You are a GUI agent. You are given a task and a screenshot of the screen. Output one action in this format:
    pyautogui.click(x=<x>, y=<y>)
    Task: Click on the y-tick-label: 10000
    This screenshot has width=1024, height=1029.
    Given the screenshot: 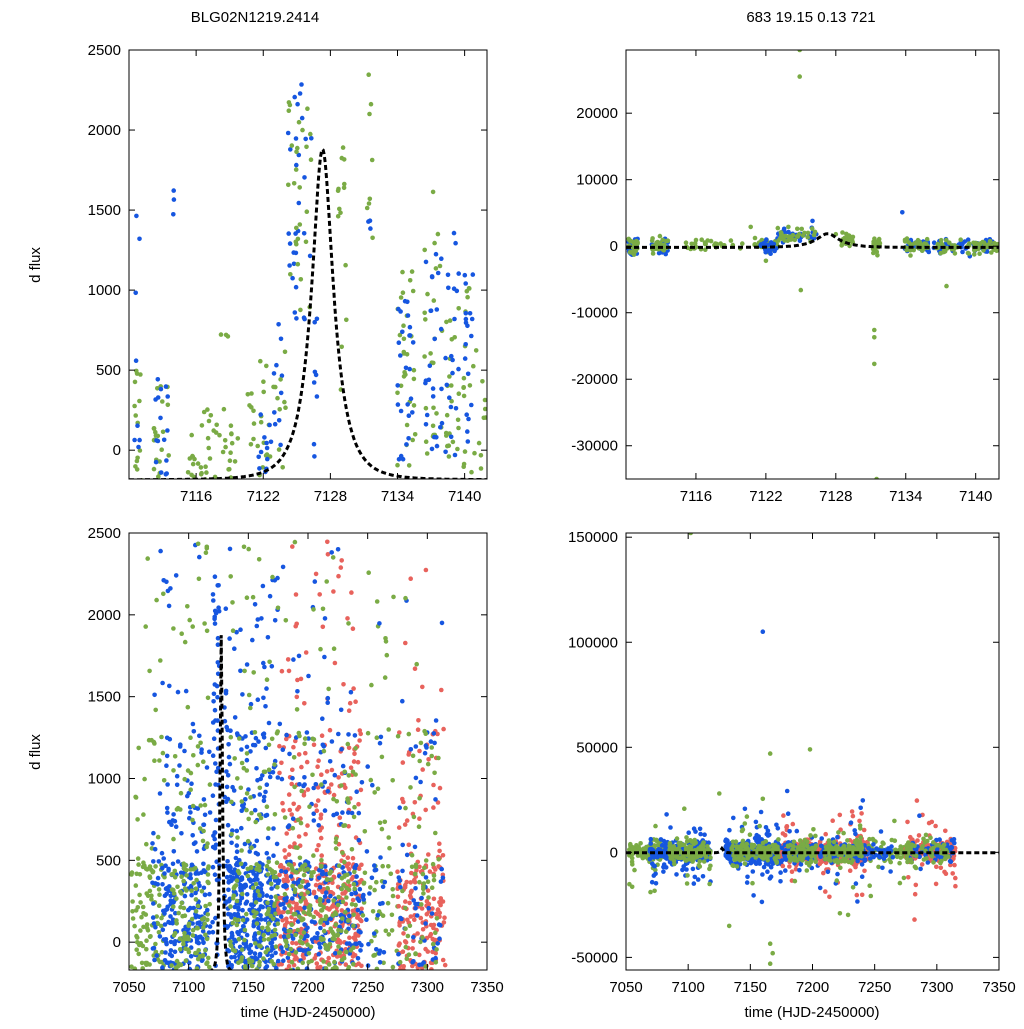 What is the action you would take?
    pyautogui.click(x=597, y=180)
    